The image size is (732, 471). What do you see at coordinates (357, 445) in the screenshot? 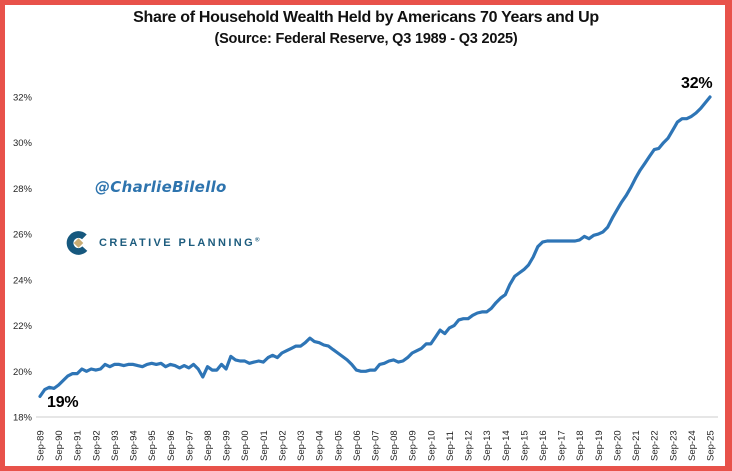
I see `x-tick-label: Sep-06` at bounding box center [357, 445].